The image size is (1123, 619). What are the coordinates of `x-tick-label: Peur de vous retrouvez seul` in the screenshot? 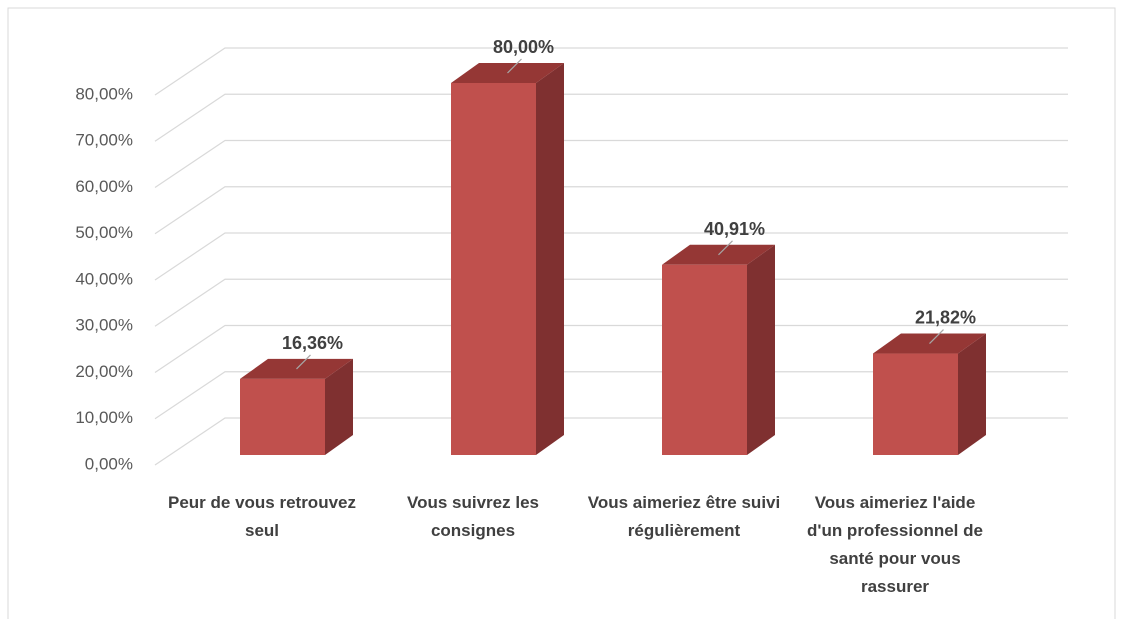 It's located at (262, 516).